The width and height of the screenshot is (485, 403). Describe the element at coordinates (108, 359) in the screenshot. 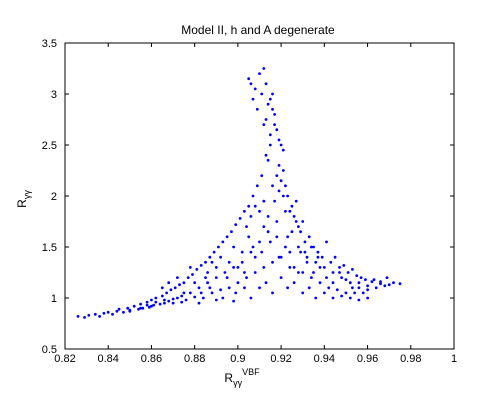

I see `x-tick-label: 0.84` at that location.